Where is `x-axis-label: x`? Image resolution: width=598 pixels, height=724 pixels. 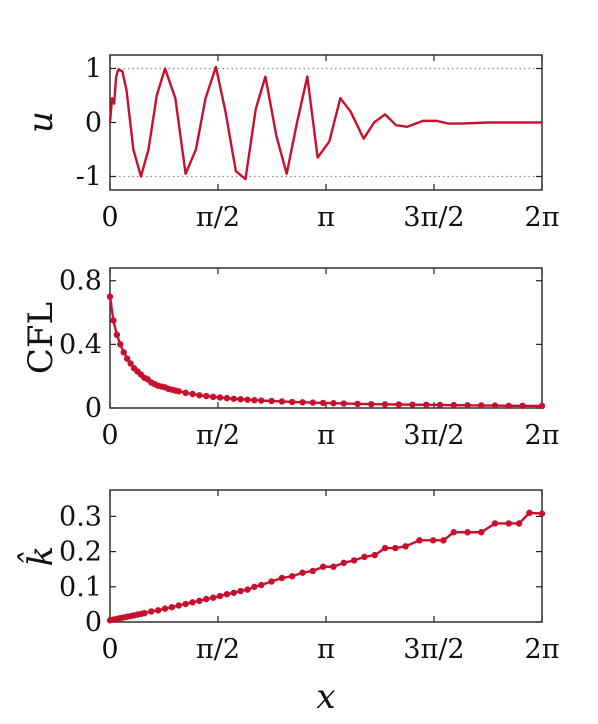 x-axis-label: x is located at coordinates (325, 697).